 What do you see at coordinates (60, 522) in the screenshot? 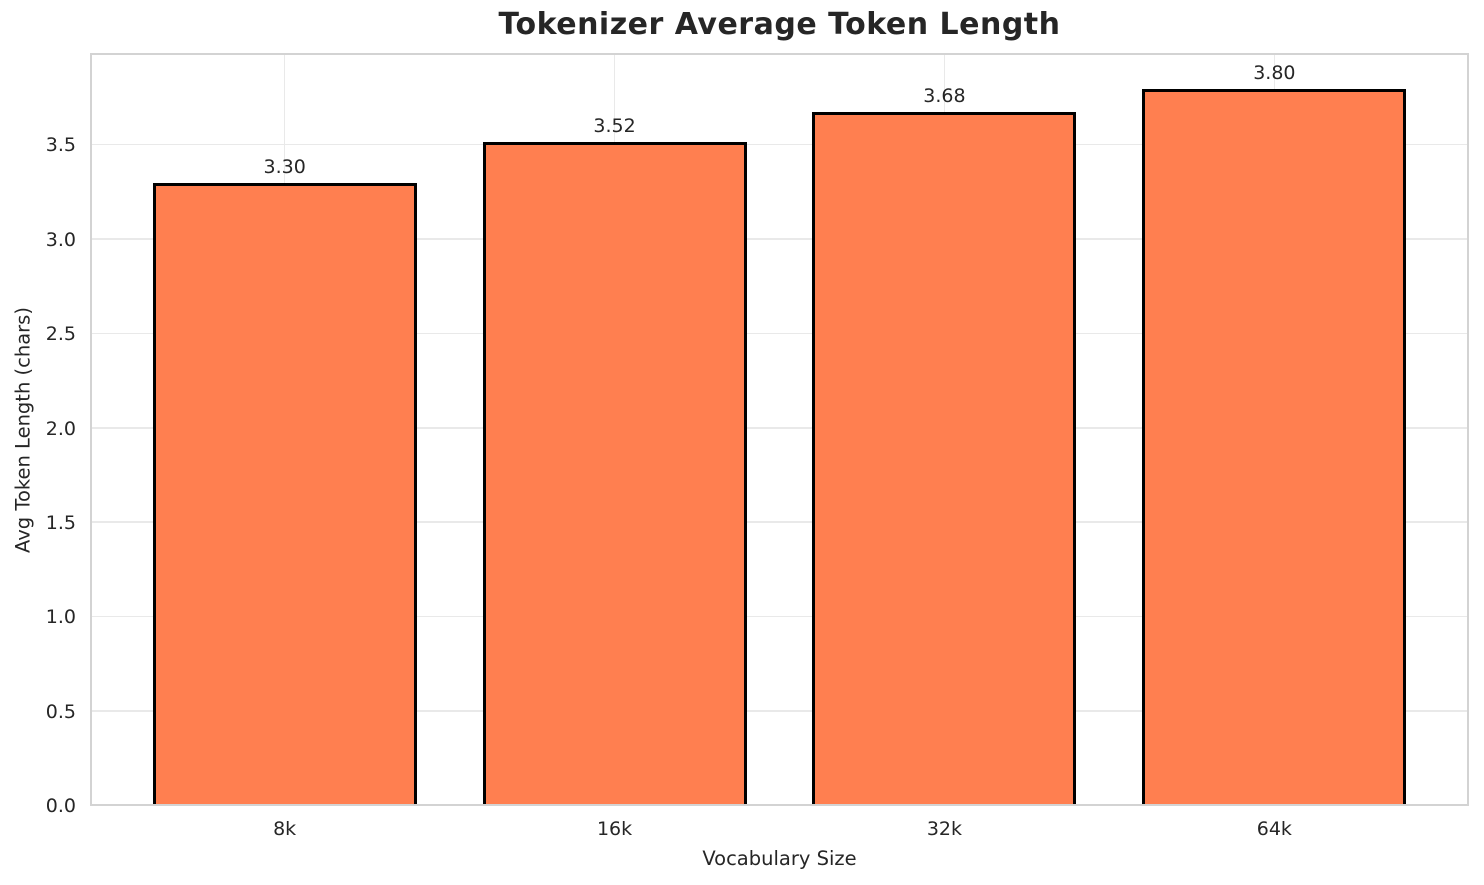
I see `y-tick-label: 1.5` at bounding box center [60, 522].